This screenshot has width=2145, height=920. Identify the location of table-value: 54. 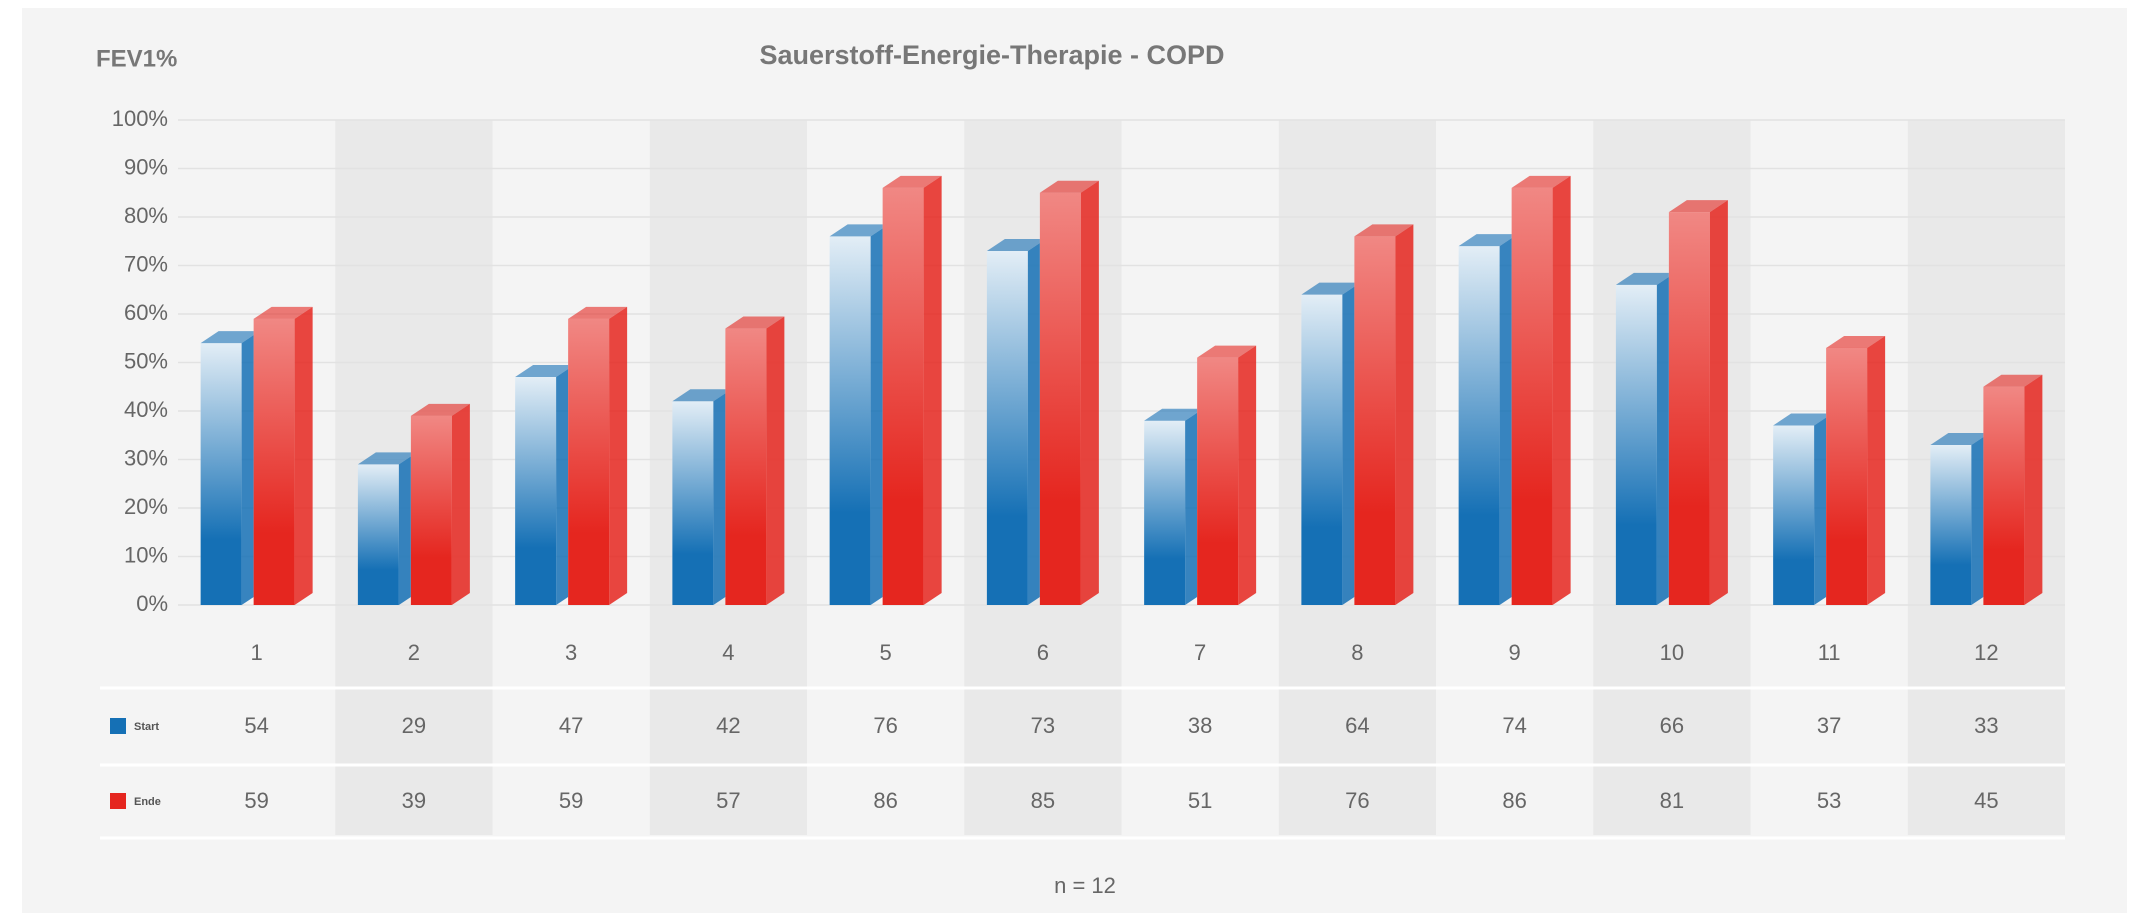
(256, 725).